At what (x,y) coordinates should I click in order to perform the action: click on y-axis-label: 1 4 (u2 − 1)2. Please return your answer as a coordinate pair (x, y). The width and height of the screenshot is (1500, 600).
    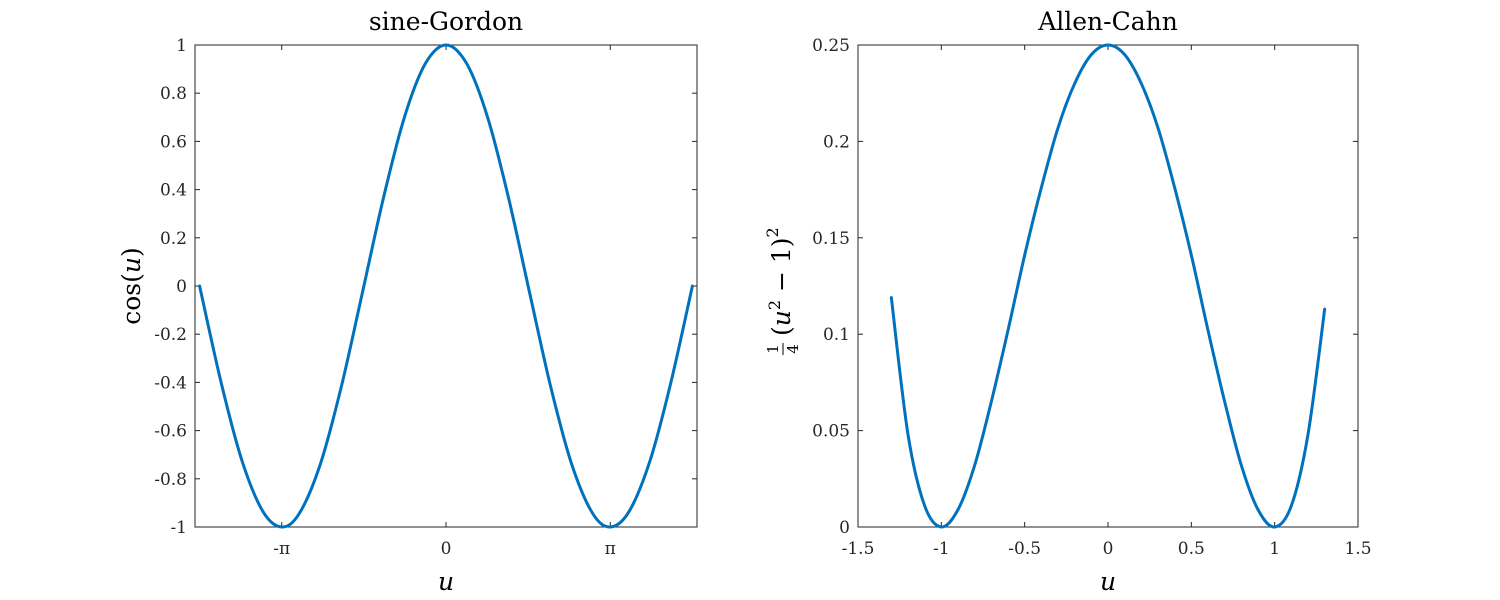
    Looking at the image, I should click on (782, 291).